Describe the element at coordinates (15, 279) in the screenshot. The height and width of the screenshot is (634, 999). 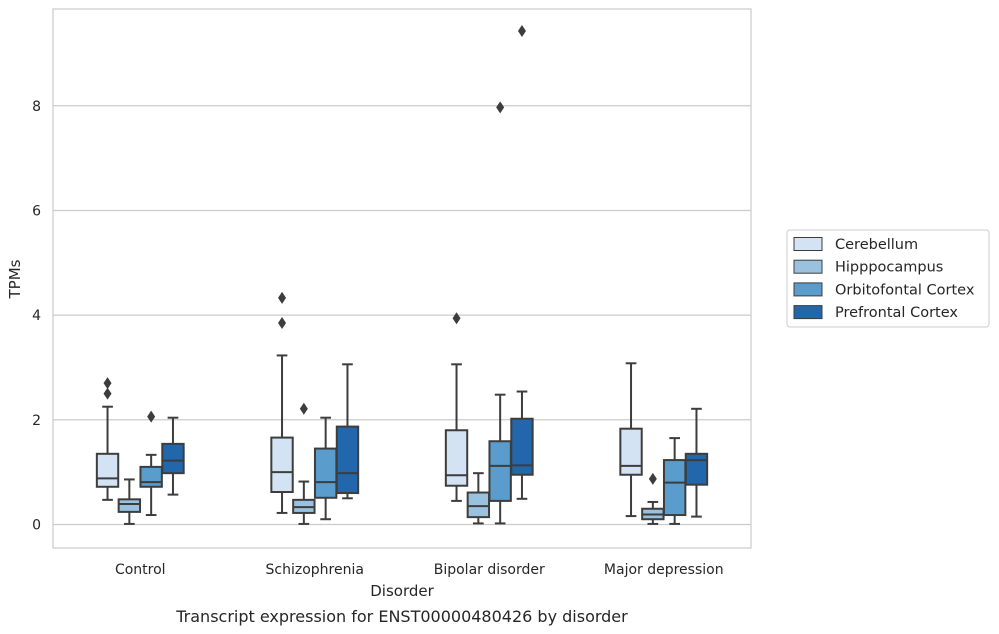
I see `y-axis-title: TPMs` at that location.